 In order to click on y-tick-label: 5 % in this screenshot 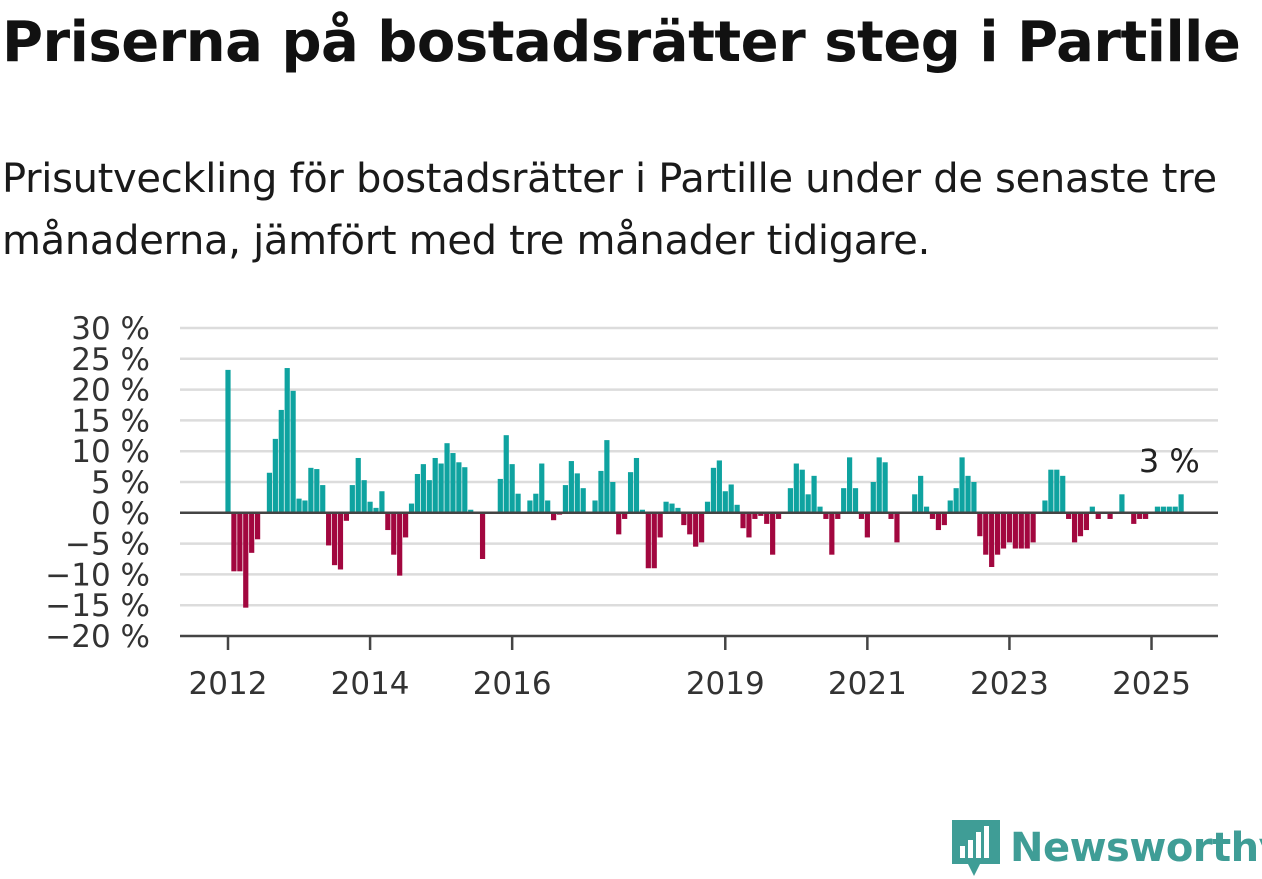, I will do `click(120, 483)`.